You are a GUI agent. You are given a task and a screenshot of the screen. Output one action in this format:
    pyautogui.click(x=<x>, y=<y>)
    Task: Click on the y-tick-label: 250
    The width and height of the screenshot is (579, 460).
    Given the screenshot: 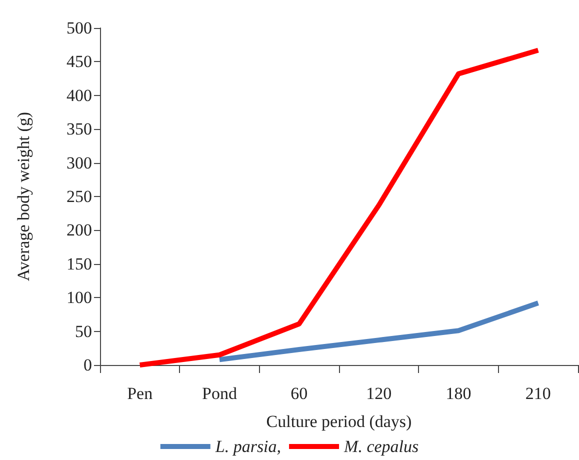 What is the action you would take?
    pyautogui.click(x=79, y=196)
    